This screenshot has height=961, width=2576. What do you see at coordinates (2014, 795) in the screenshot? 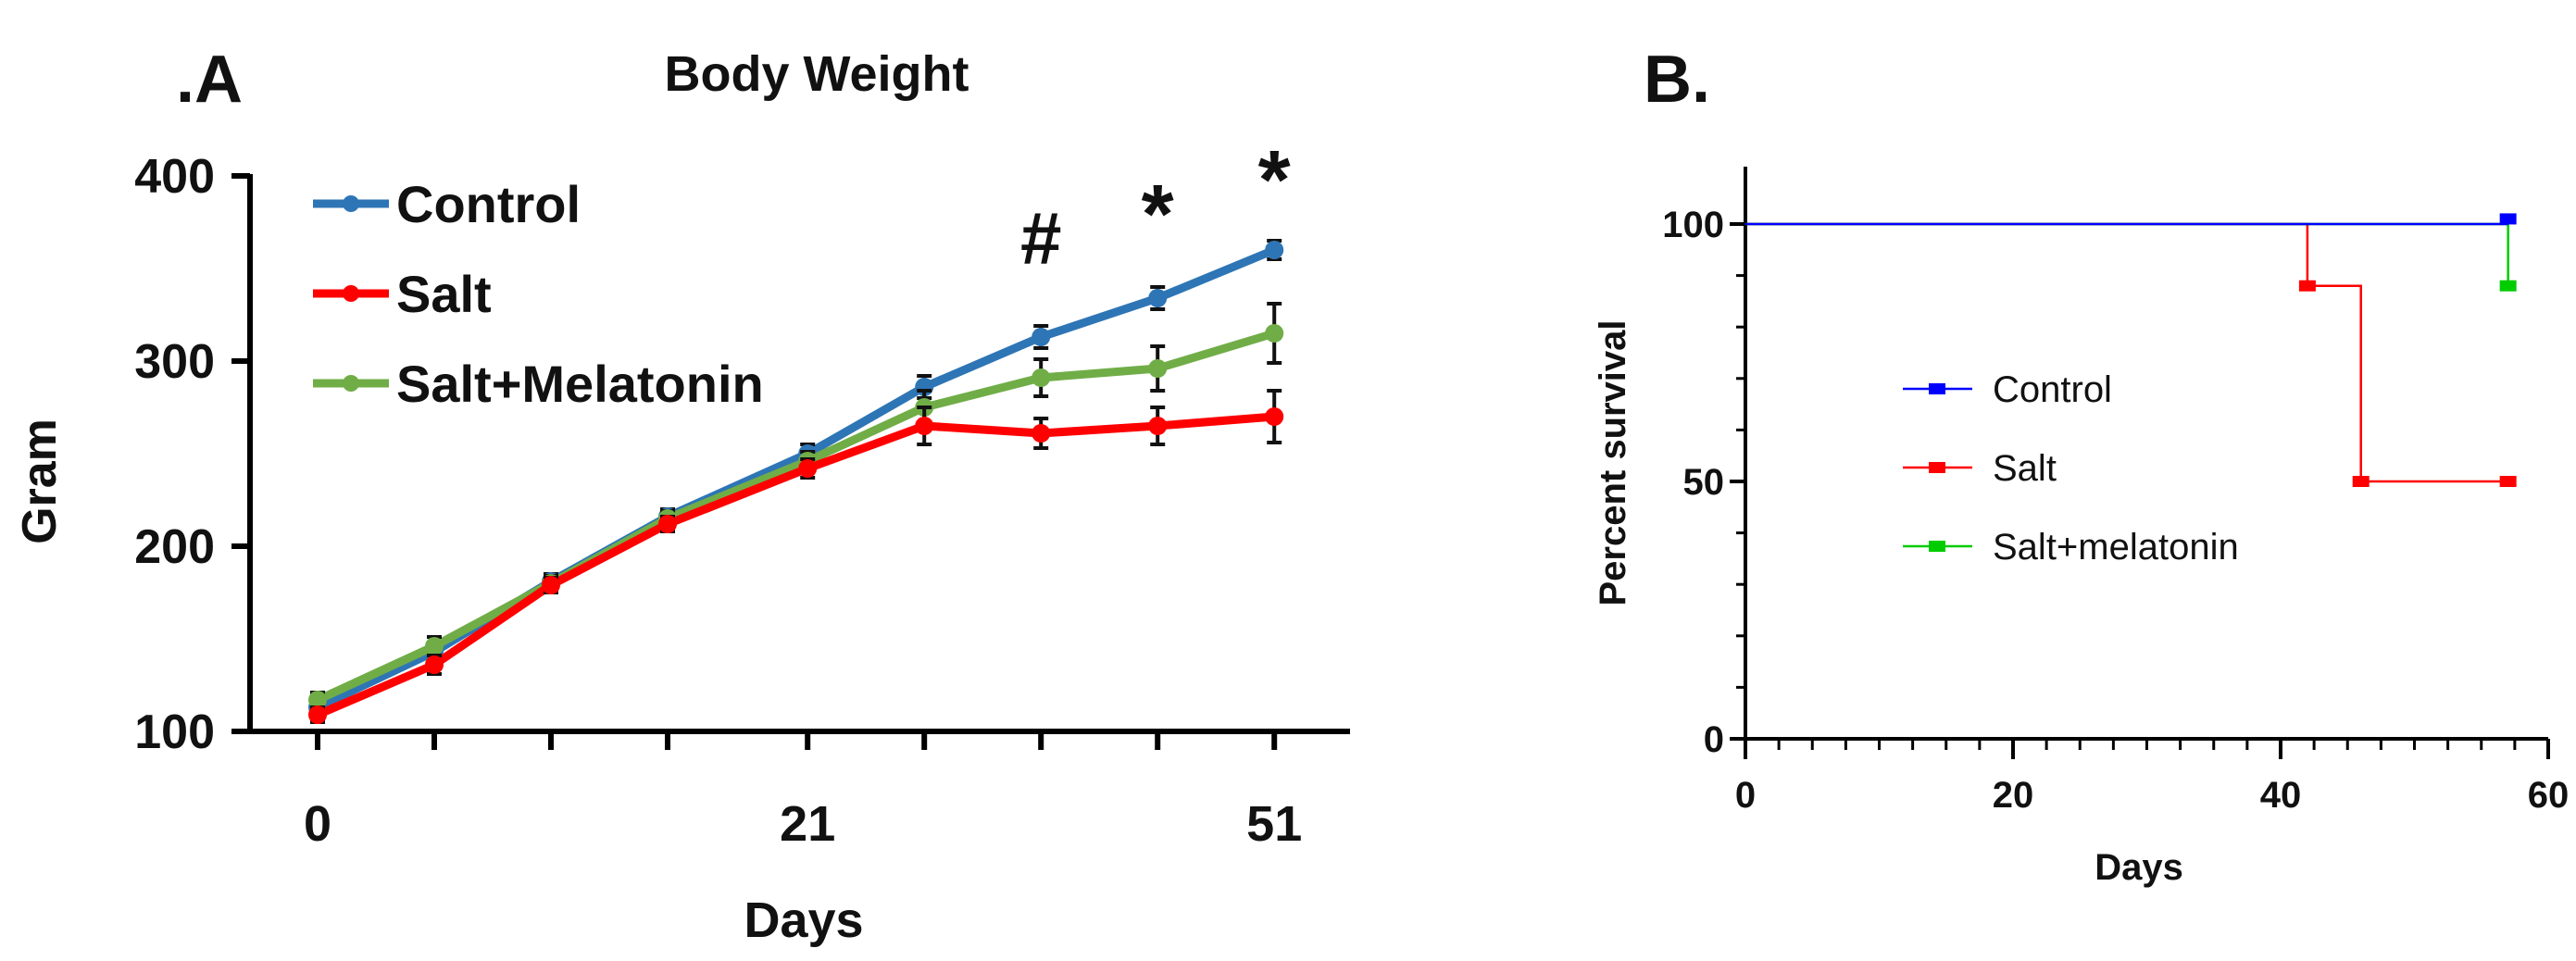
I see `x-tick-label: 20` at bounding box center [2014, 795].